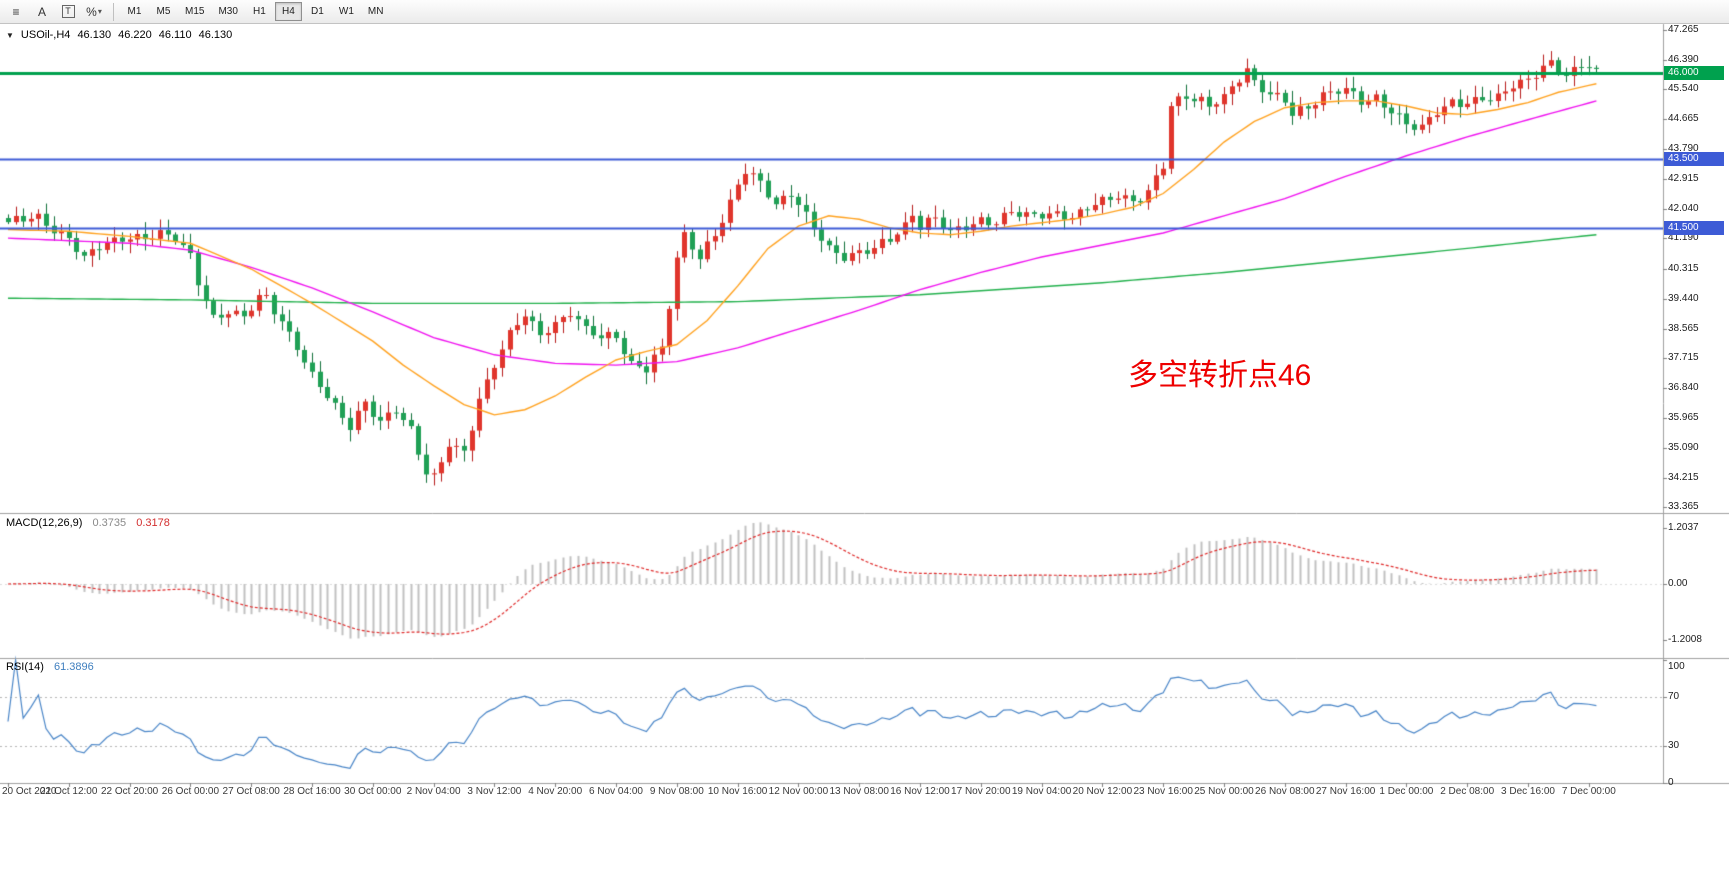 This screenshot has width=1729, height=893. Describe the element at coordinates (1683, 60) in the screenshot. I see `price-tick-label: 46.390` at that location.